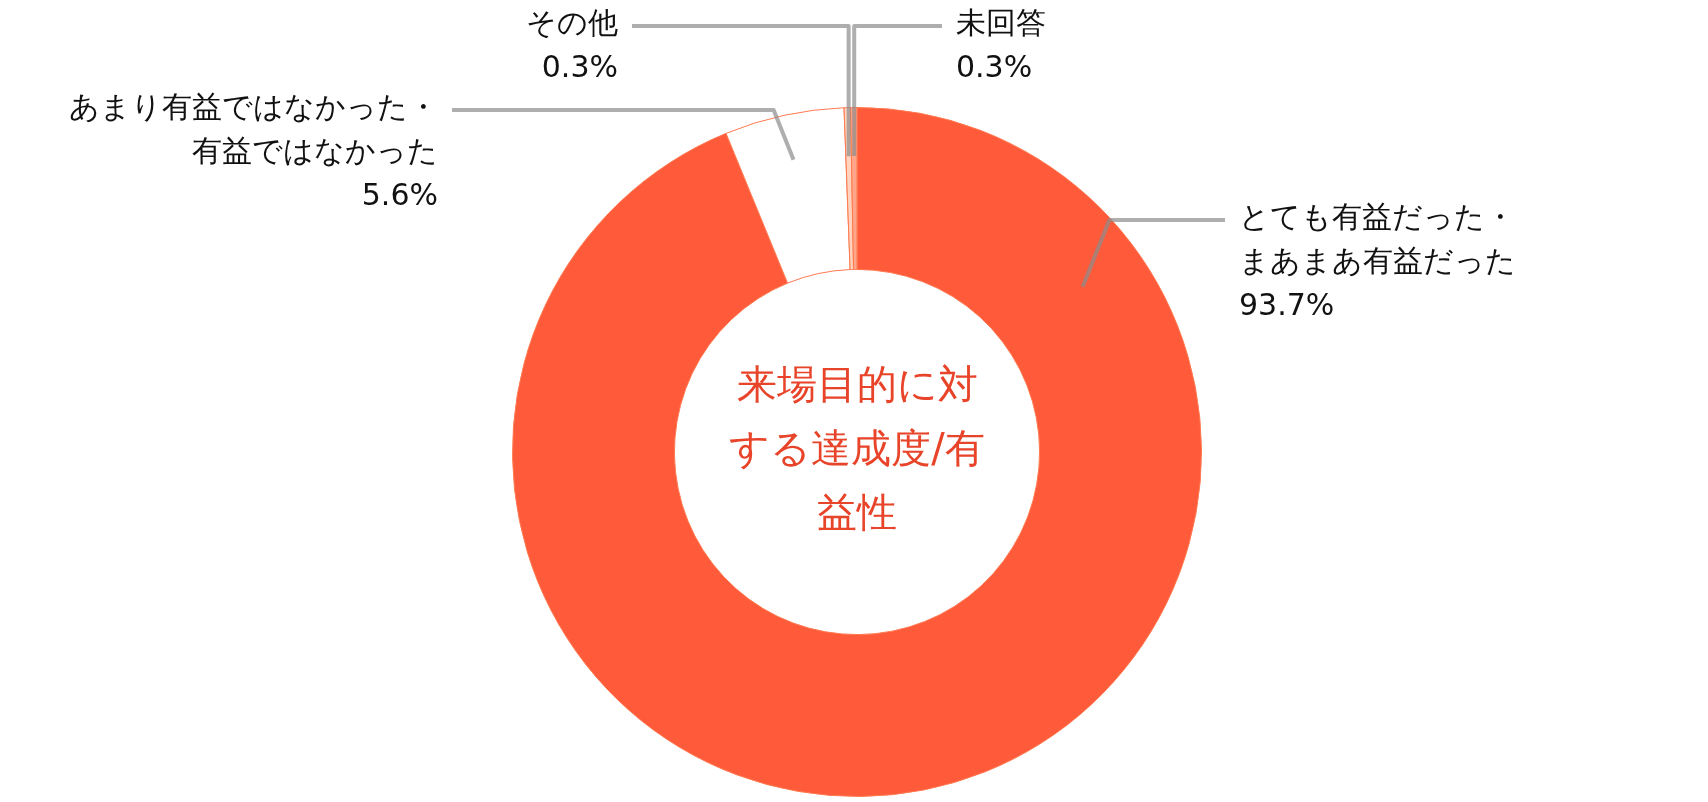 This screenshot has height=802, width=1708. Describe the element at coordinates (1287, 304) in the screenshot. I see `data-label: 93.7%` at that location.